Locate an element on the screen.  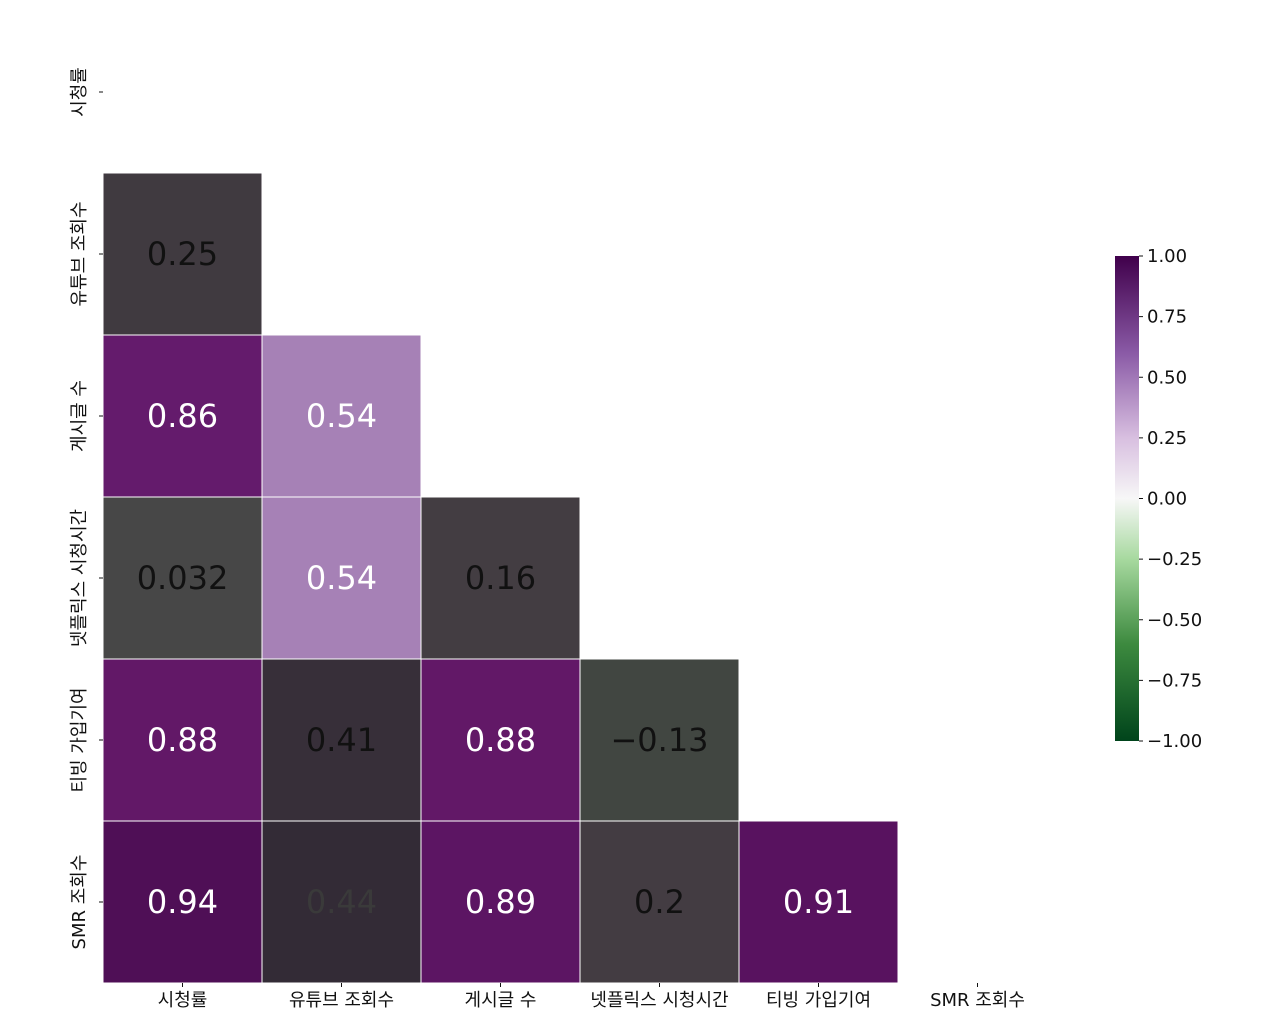
heatmap-cell-r1-c0 is located at coordinates (182, 254).